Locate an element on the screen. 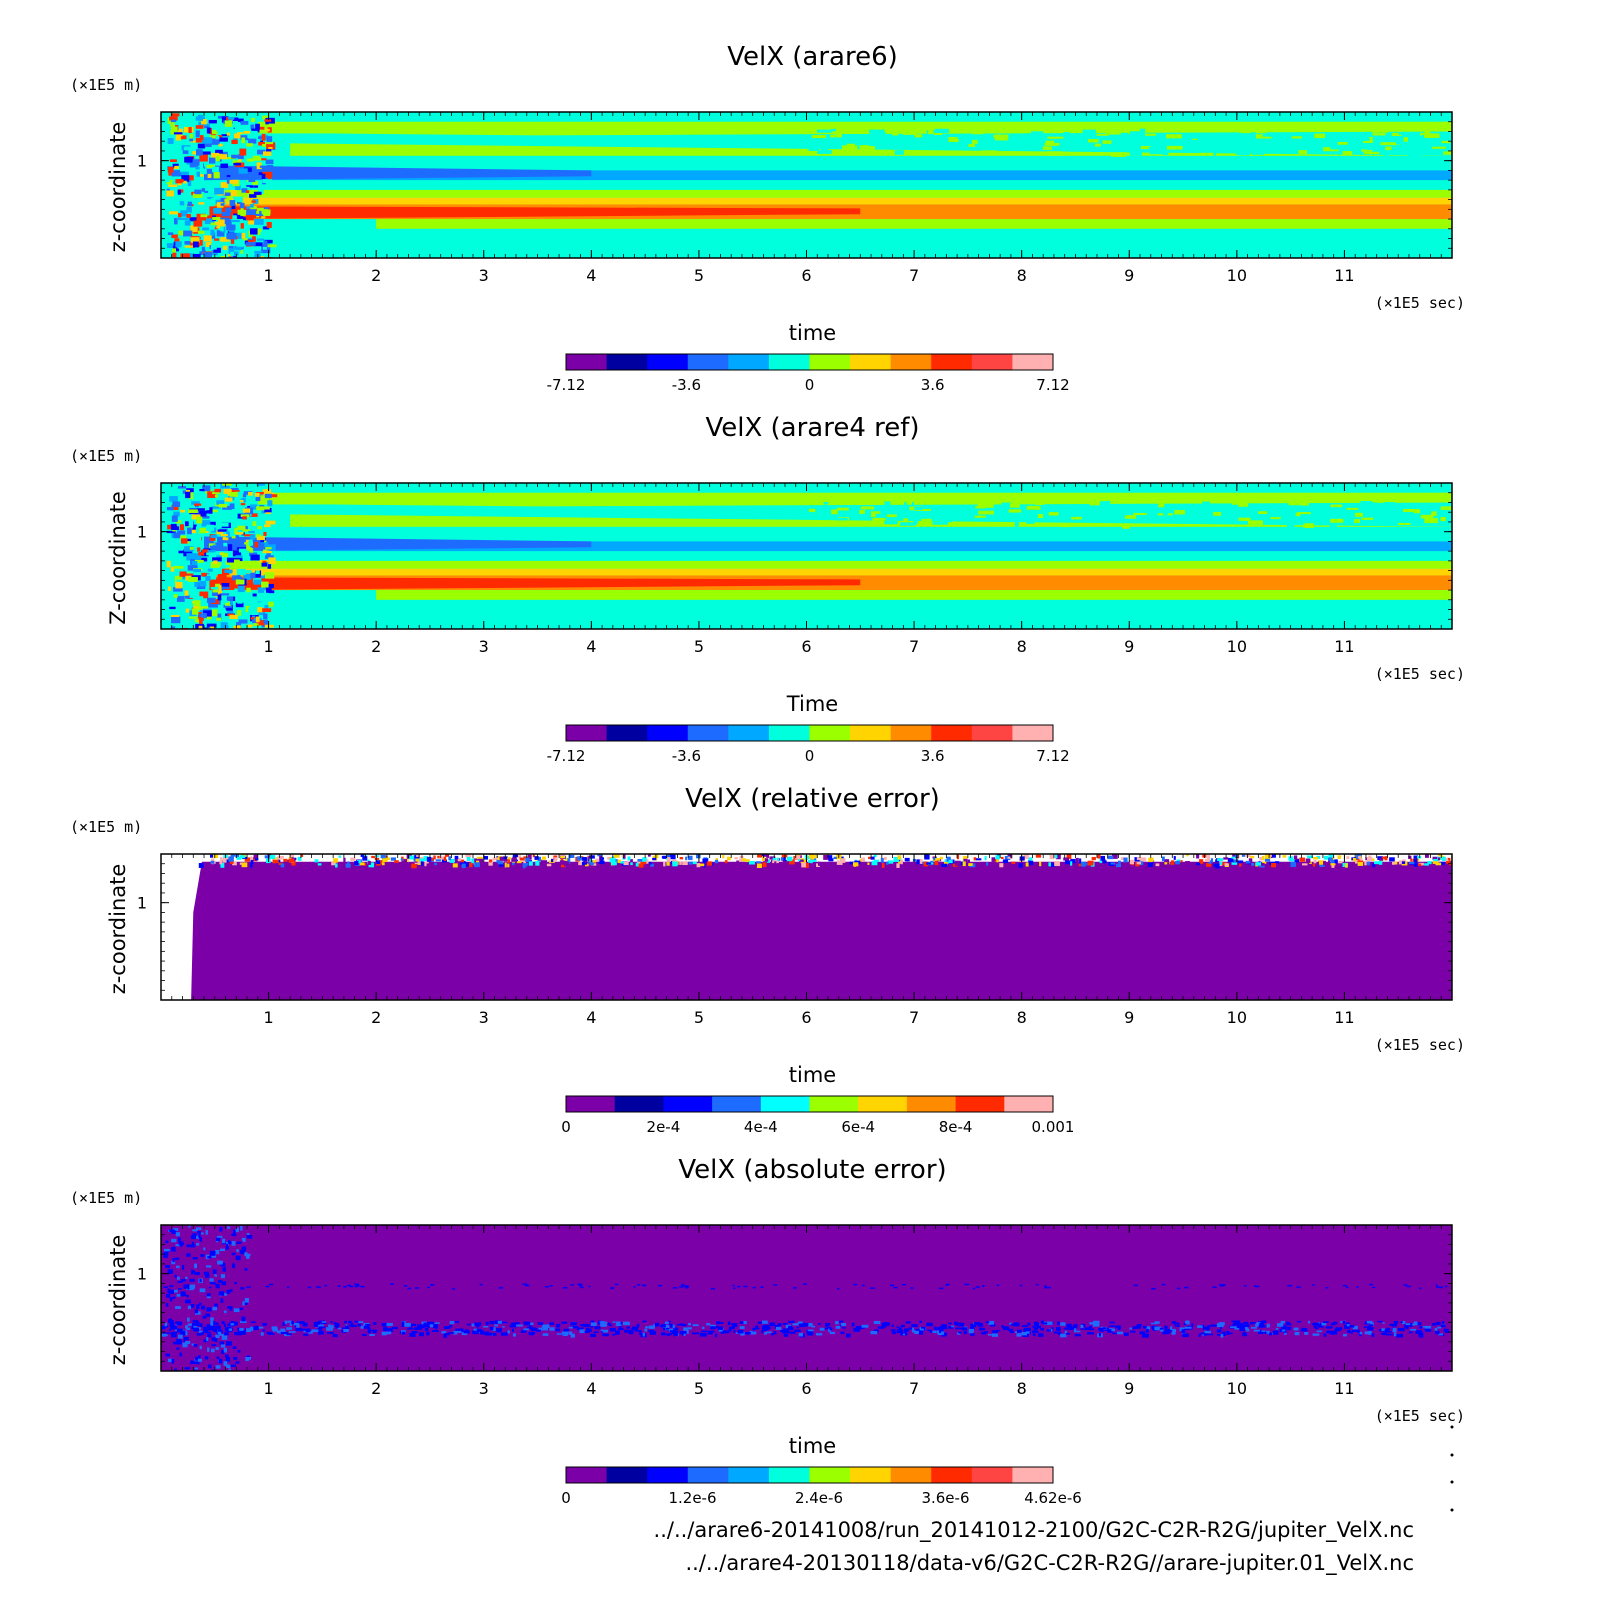 This screenshot has width=1604, height=1604. jet-band is located at coordinates (535, 584).